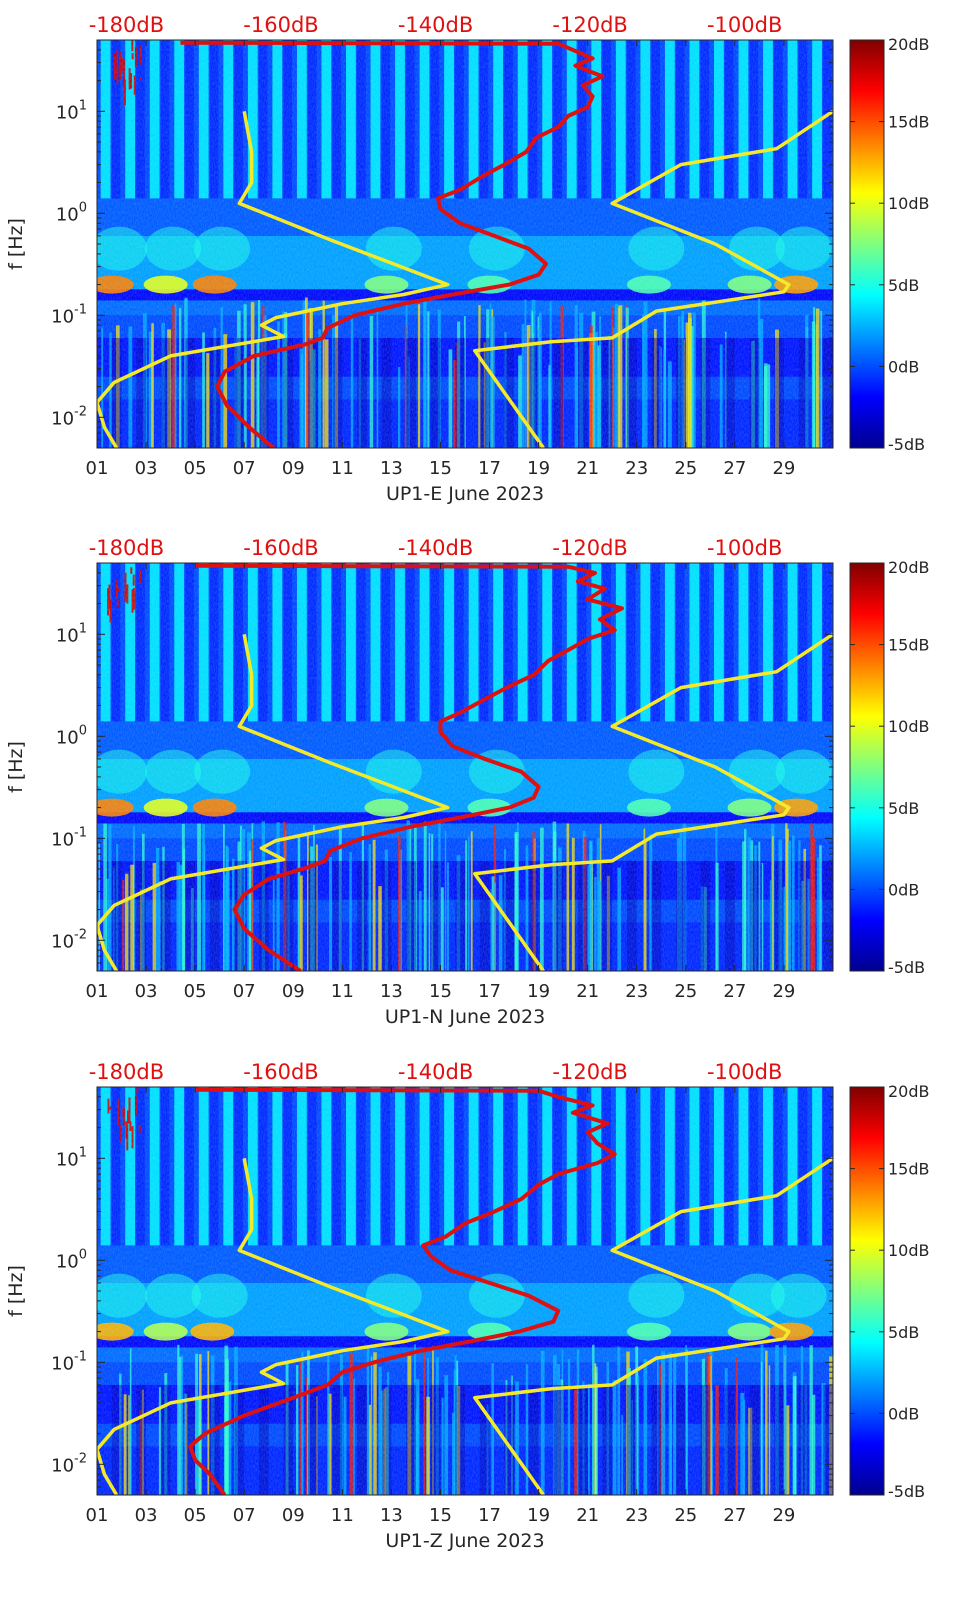  What do you see at coordinates (440, 991) in the screenshot?
I see `x-tick-label: 15` at bounding box center [440, 991].